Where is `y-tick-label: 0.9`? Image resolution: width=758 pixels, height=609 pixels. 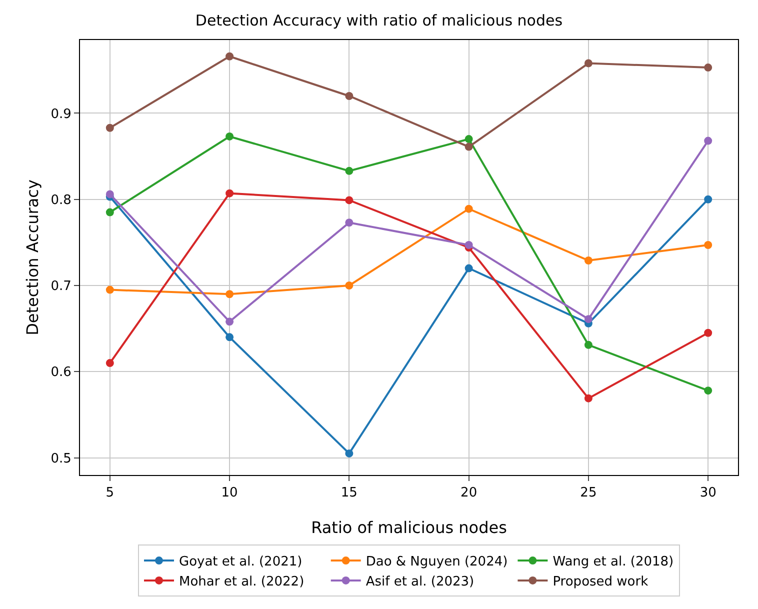
y-tick-label: 0.9 is located at coordinates (61, 114).